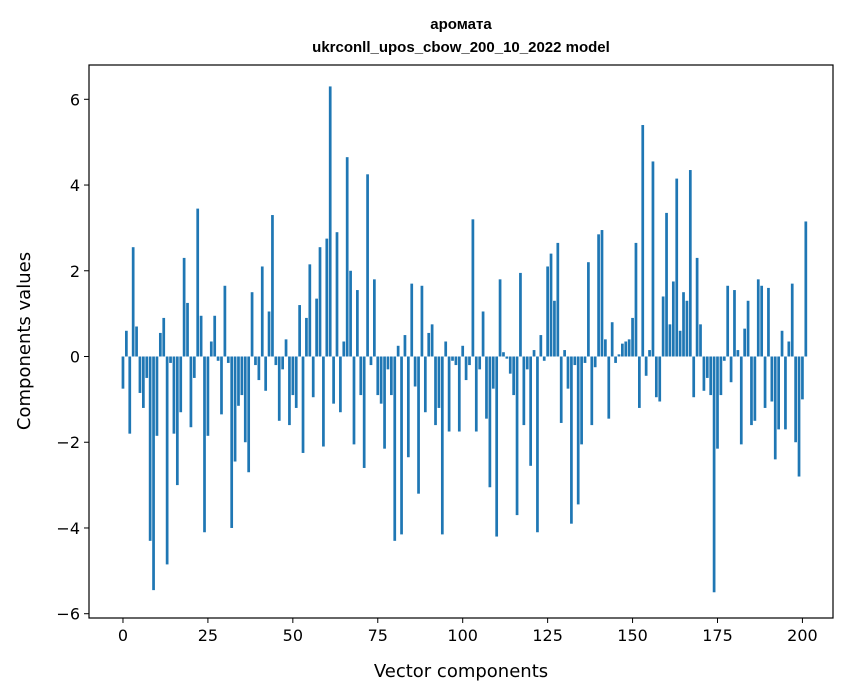 The width and height of the screenshot is (847, 696). I want to click on y-tick-label: −4, so click(68, 528).